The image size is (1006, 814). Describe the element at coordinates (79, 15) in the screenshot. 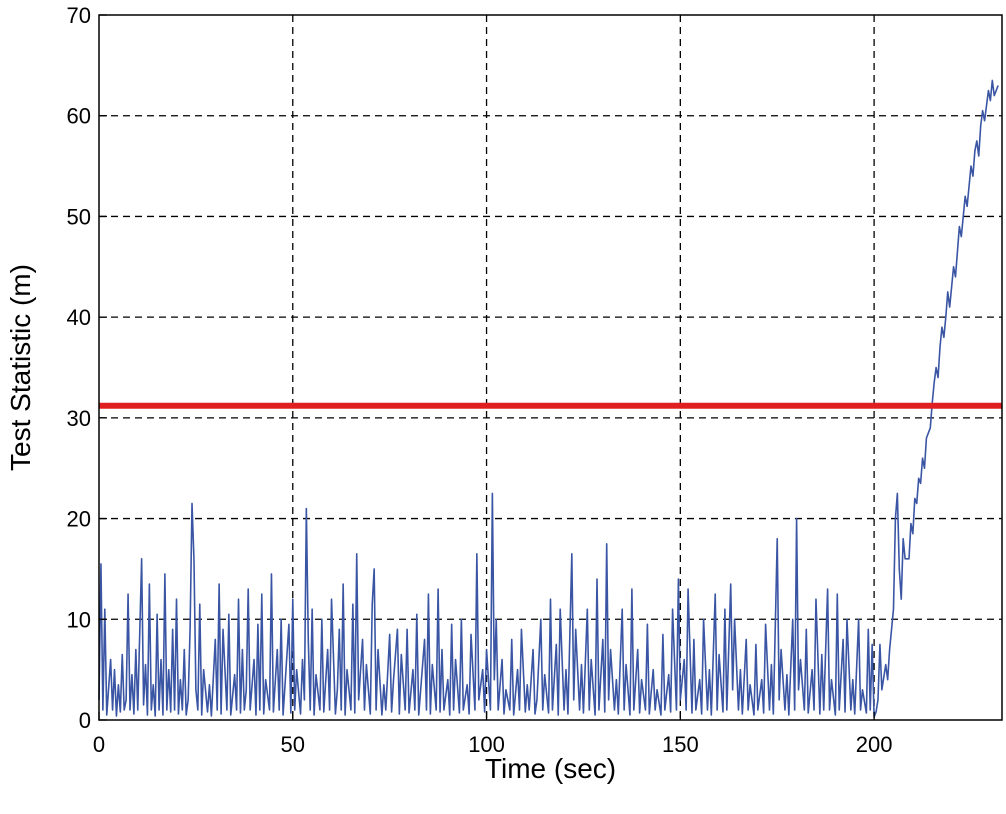

I see `y-tick-label: 70` at that location.